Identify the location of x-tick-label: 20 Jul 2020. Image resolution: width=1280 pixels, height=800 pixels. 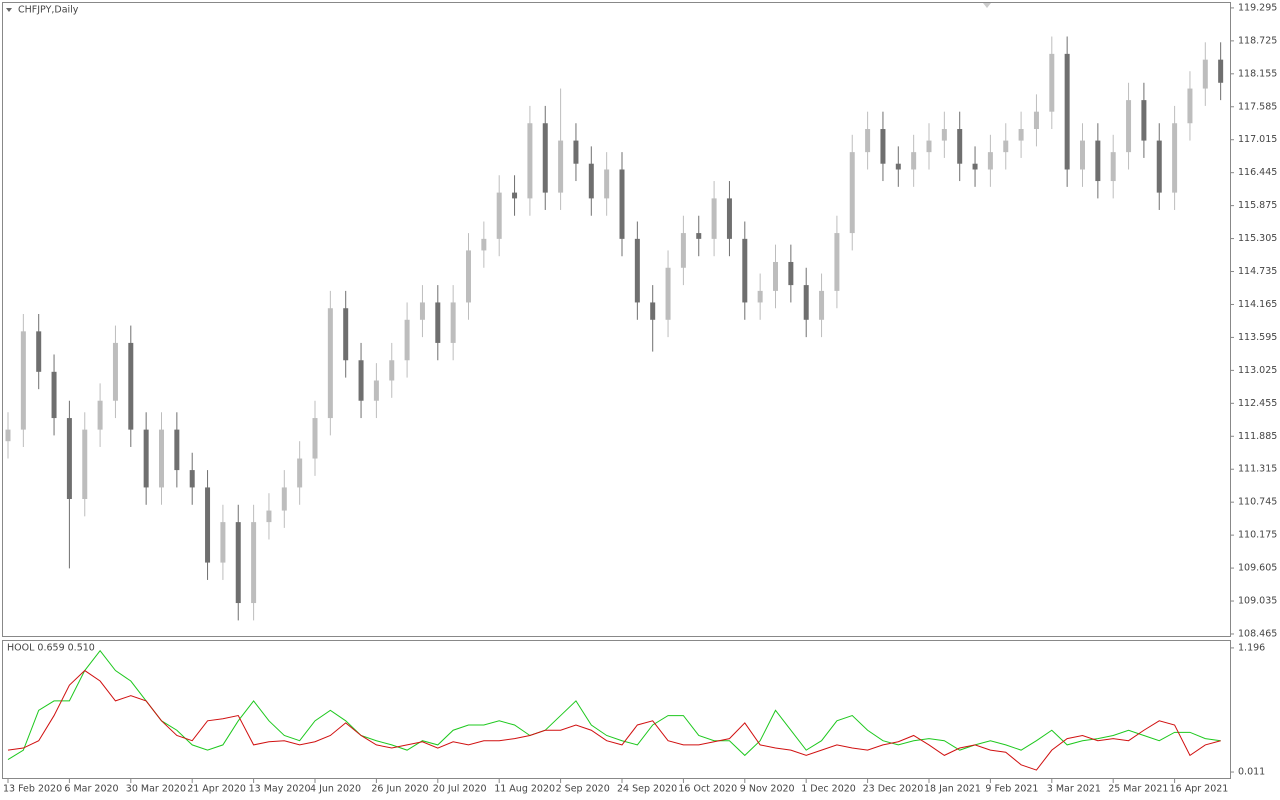
(460, 789).